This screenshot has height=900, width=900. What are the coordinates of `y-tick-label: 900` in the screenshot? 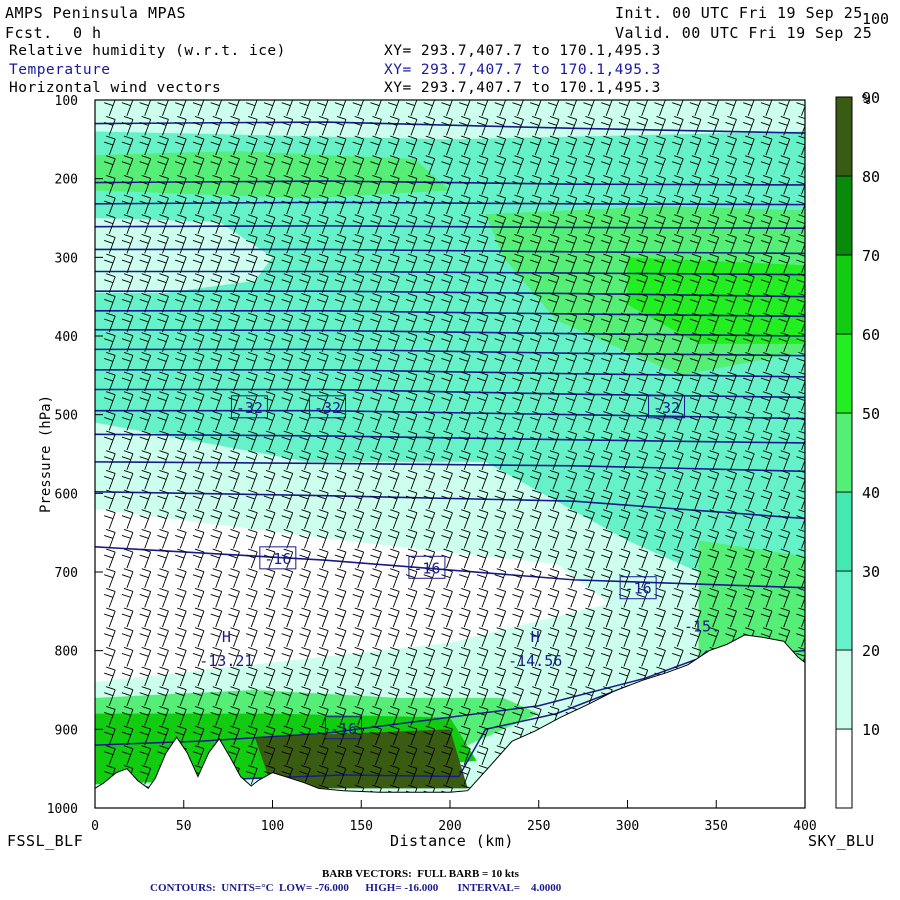 It's located at (66, 730).